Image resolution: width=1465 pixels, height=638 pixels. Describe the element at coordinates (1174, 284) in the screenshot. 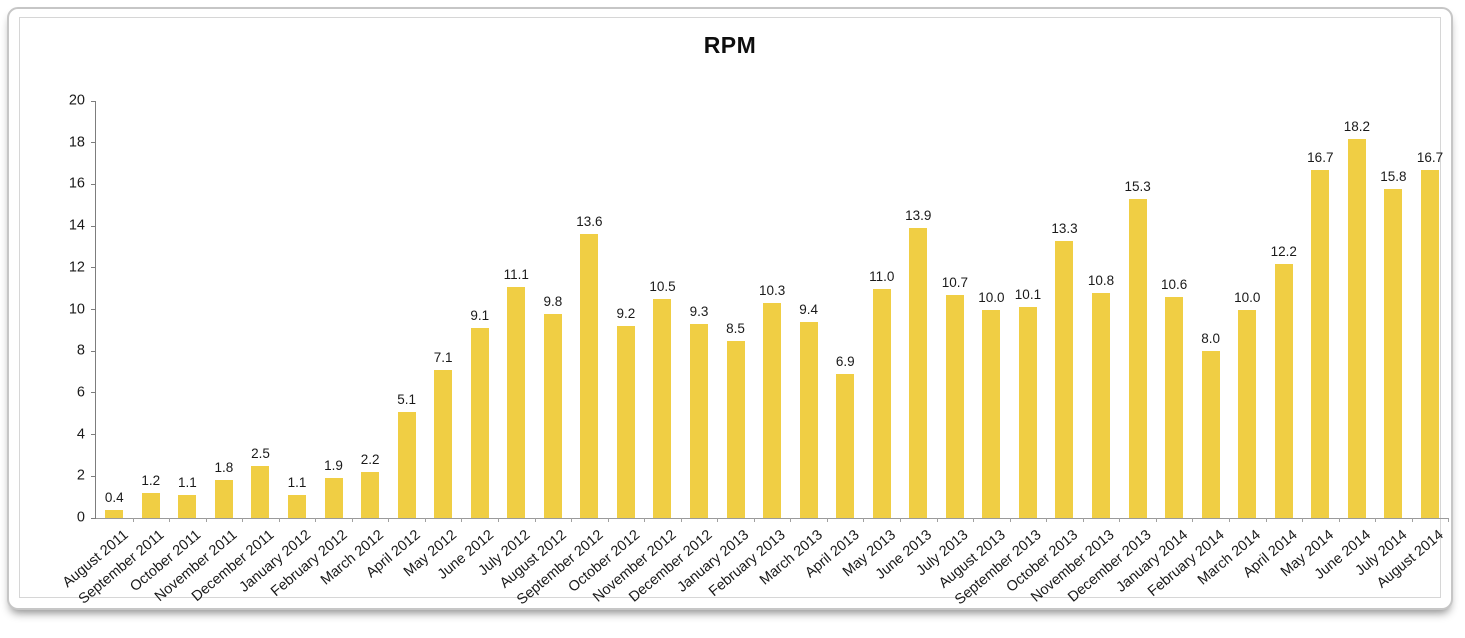

I see `bar-value-label: 10.6` at that location.